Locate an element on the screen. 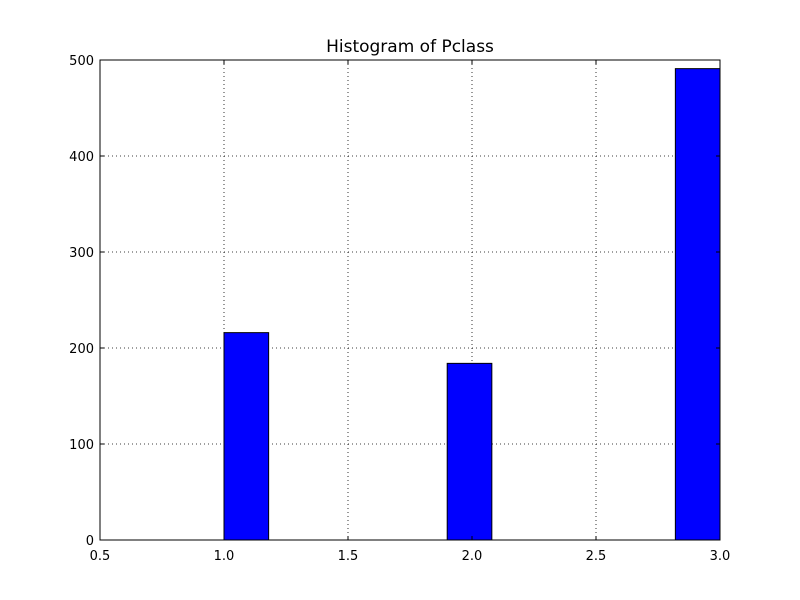 This screenshot has height=600, width=800. y-tick-label: 300 is located at coordinates (81, 253).